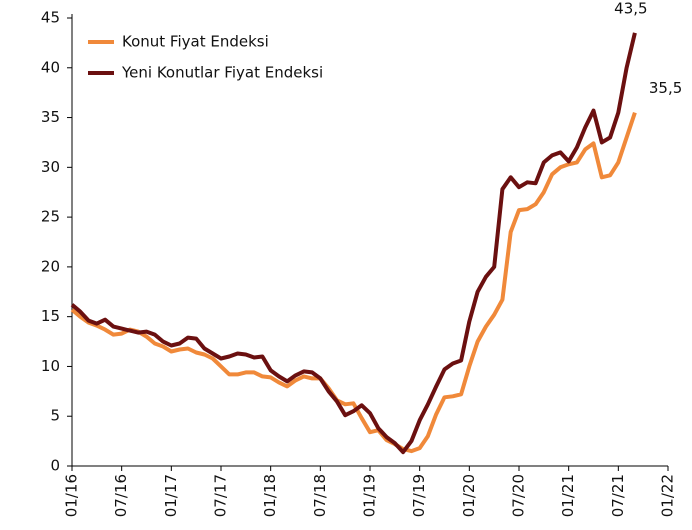 Image resolution: width=692 pixels, height=530 pixels. Describe the element at coordinates (568, 495) in the screenshot. I see `x-tick-label: 01/21` at that location.